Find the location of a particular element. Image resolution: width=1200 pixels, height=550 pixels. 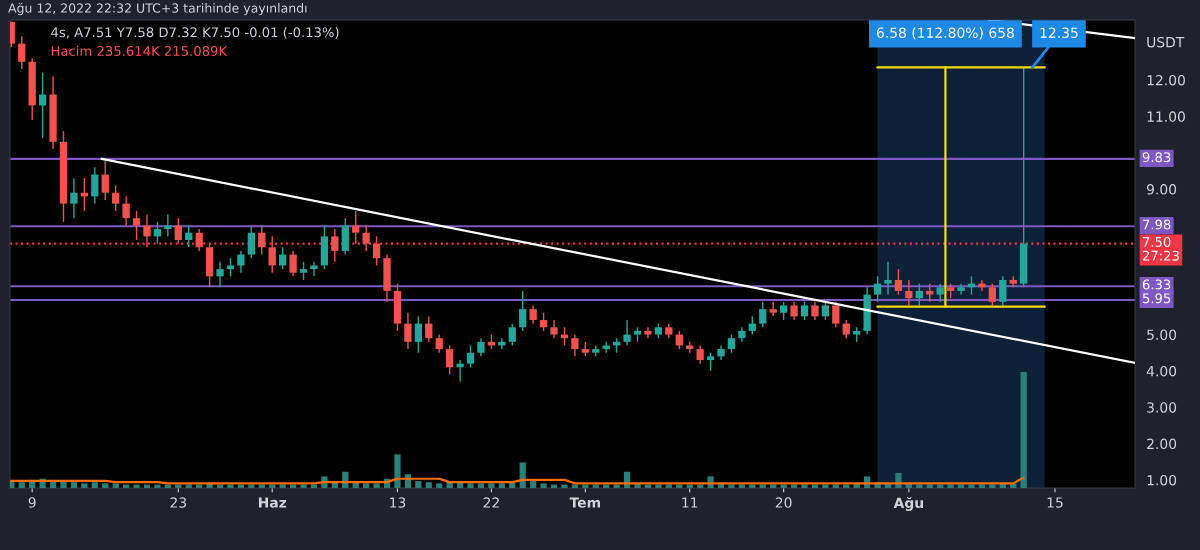

y-tick-label: 4.00 is located at coordinates (1161, 371).